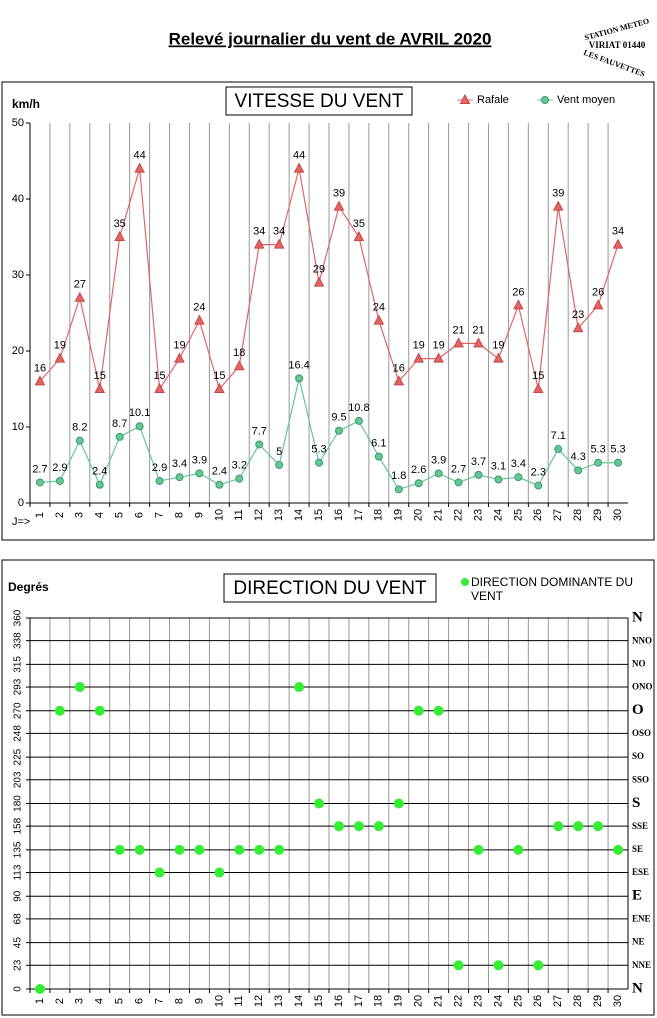  Describe the element at coordinates (465, 582) in the screenshot. I see `legend-marker` at that location.